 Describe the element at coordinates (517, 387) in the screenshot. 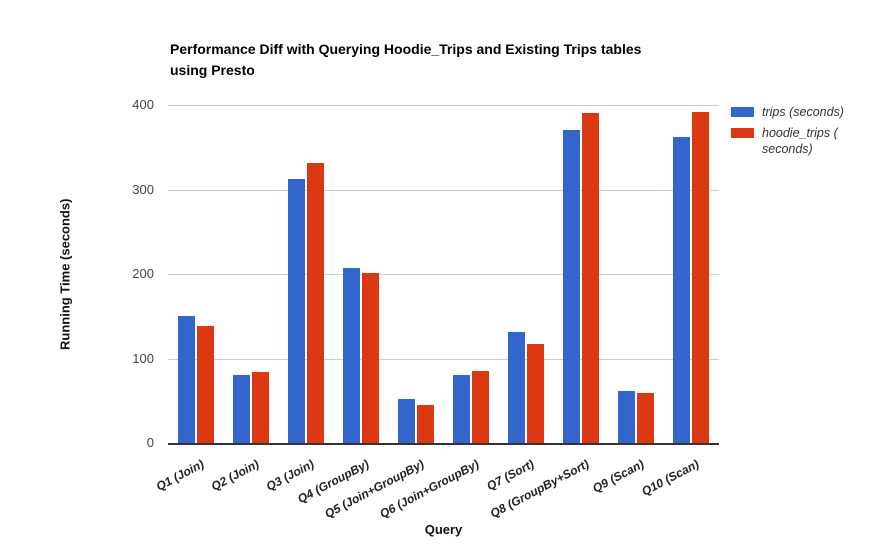

I see `bar-q7-trips` at that location.